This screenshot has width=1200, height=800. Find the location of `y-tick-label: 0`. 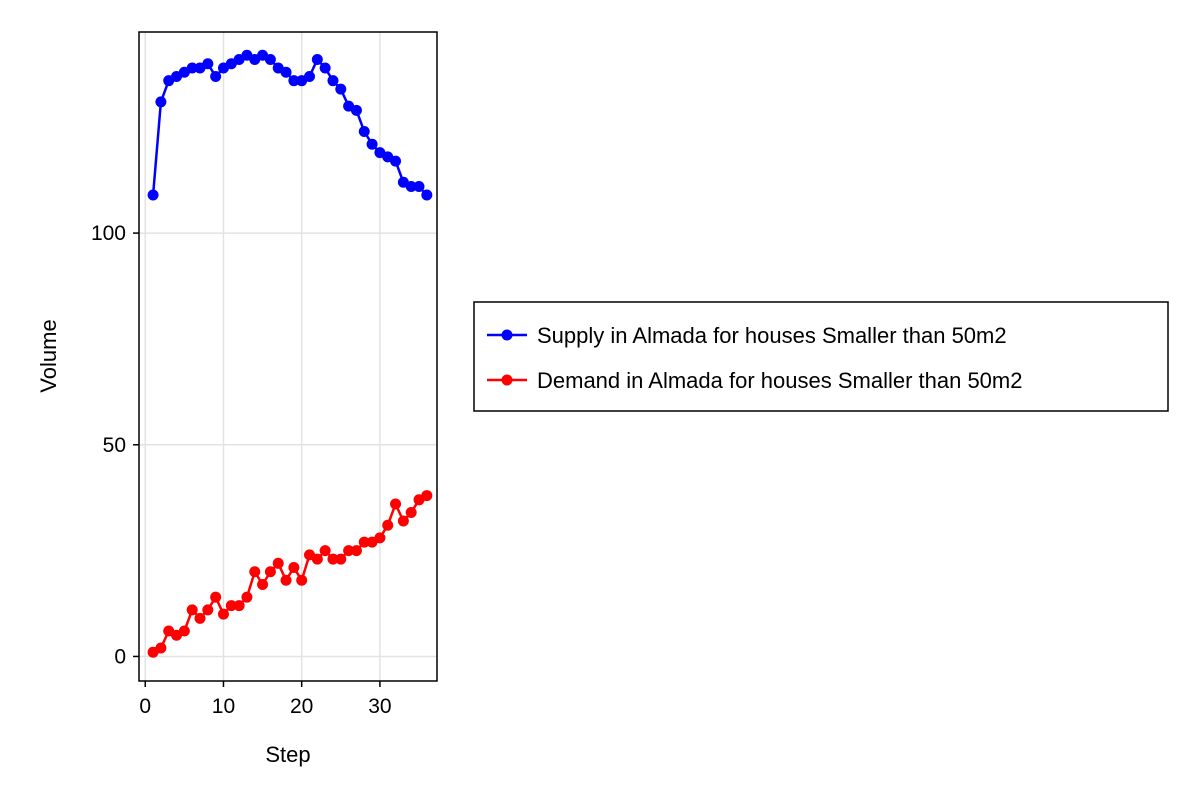

y-tick-label: 0 is located at coordinates (120, 656).